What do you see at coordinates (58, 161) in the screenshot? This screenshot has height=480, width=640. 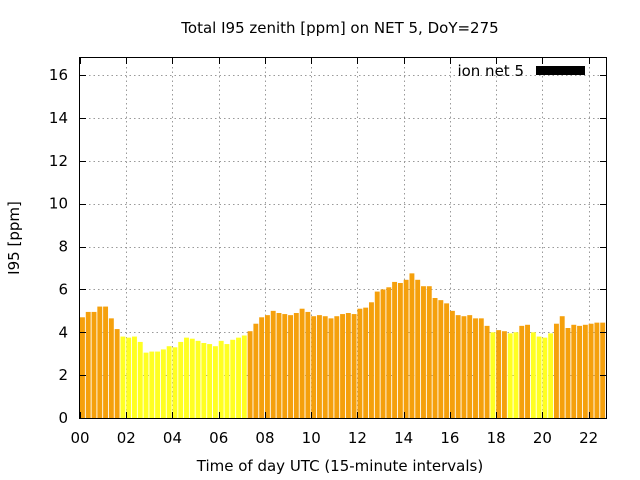 I see `y-tick-label: 12` at bounding box center [58, 161].